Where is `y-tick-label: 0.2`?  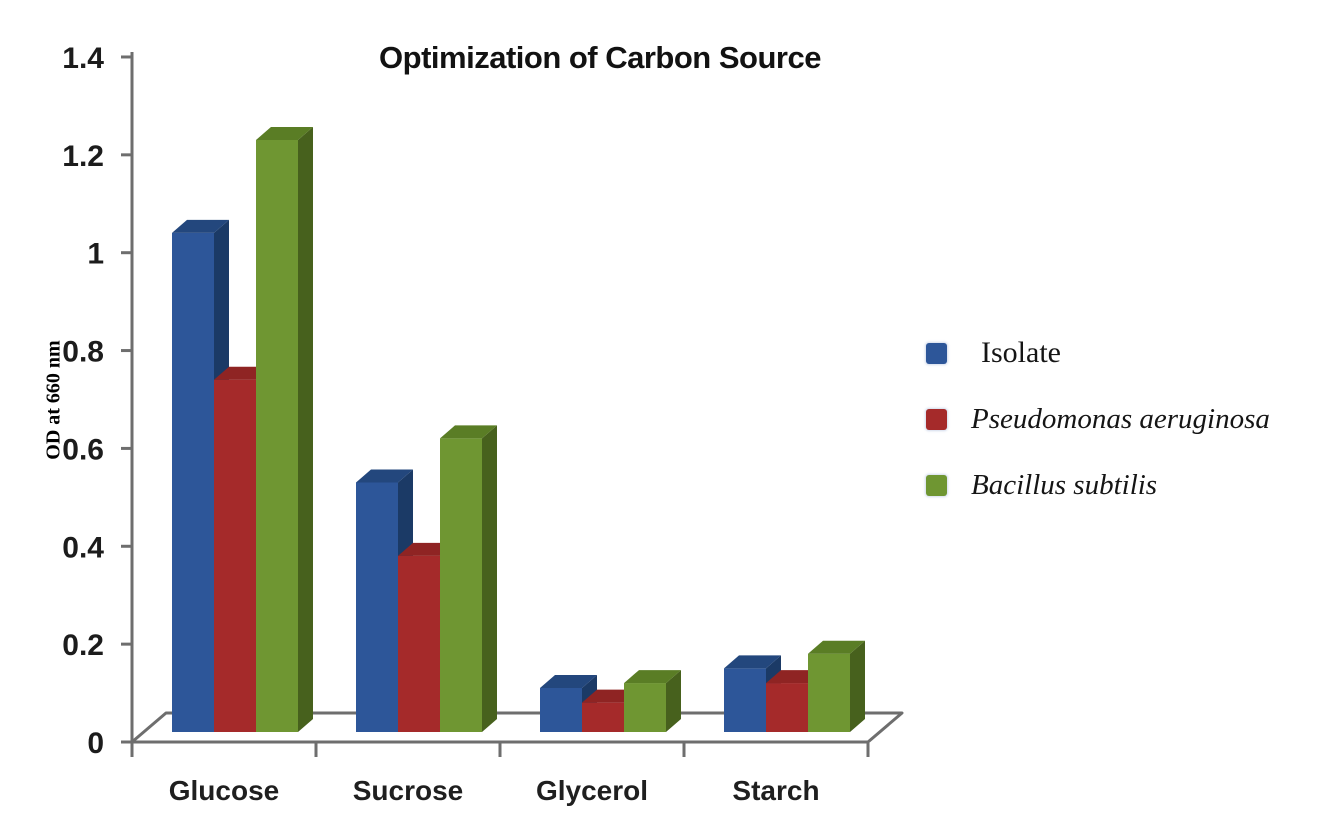 y-tick-label: 0.2 is located at coordinates (83, 645).